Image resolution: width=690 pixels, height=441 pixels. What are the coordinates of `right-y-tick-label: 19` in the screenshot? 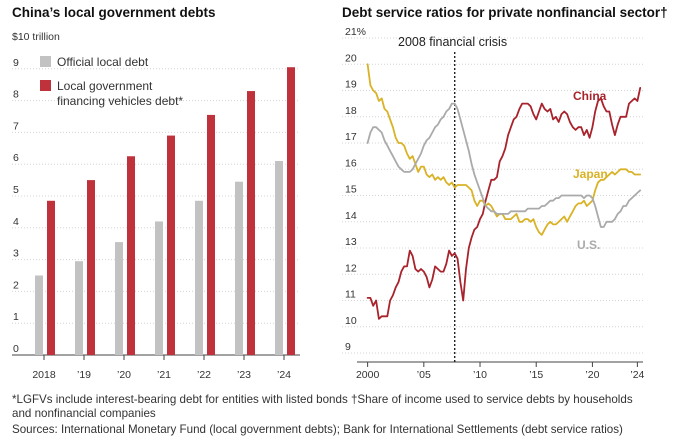 It's located at (351, 85).